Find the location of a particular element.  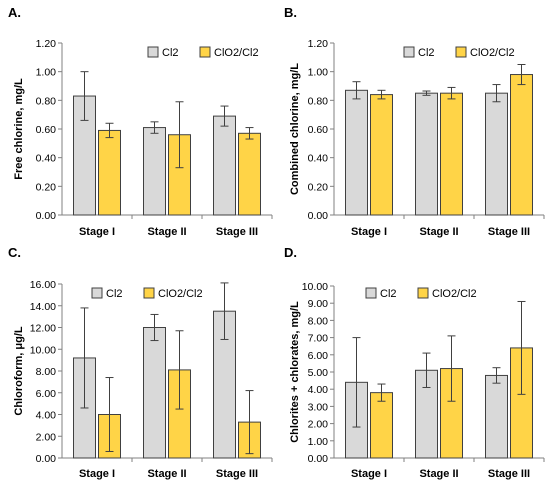

y-tick-label: 5.00 is located at coordinates (318, 373).